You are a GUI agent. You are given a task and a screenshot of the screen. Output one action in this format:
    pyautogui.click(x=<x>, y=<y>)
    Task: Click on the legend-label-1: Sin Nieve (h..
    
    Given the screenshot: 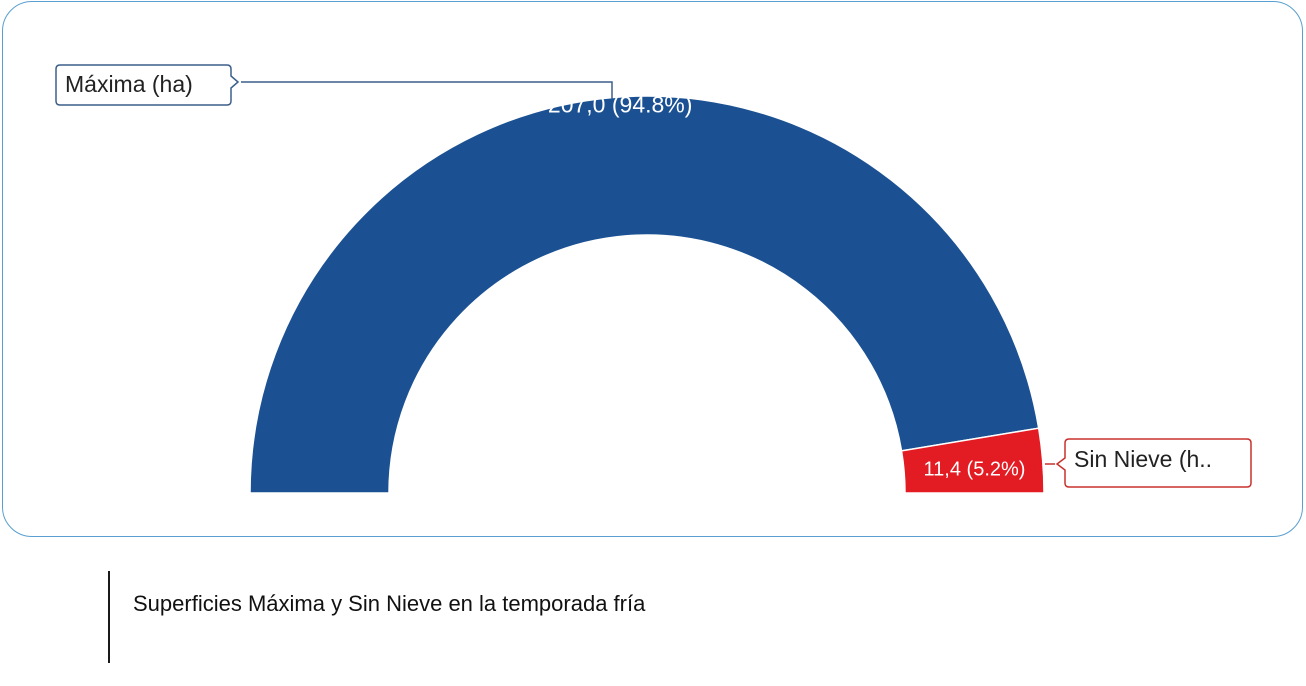 What is the action you would take?
    pyautogui.click(x=1143, y=459)
    